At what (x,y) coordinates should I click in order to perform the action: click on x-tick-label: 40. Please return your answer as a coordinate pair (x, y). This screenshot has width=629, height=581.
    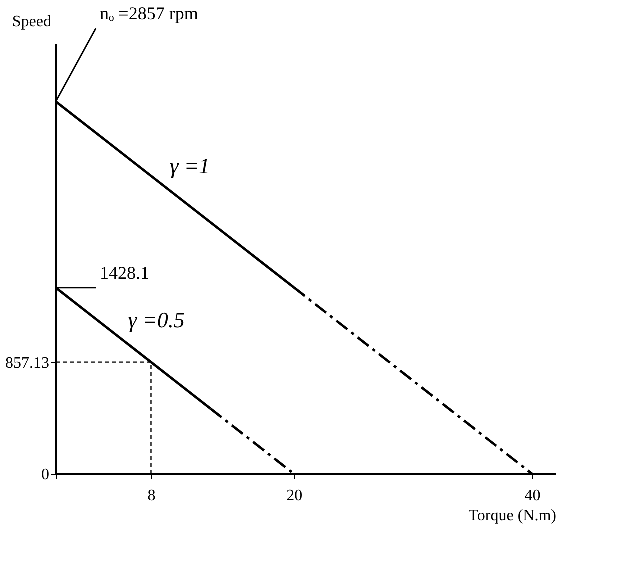
    Looking at the image, I should click on (532, 496).